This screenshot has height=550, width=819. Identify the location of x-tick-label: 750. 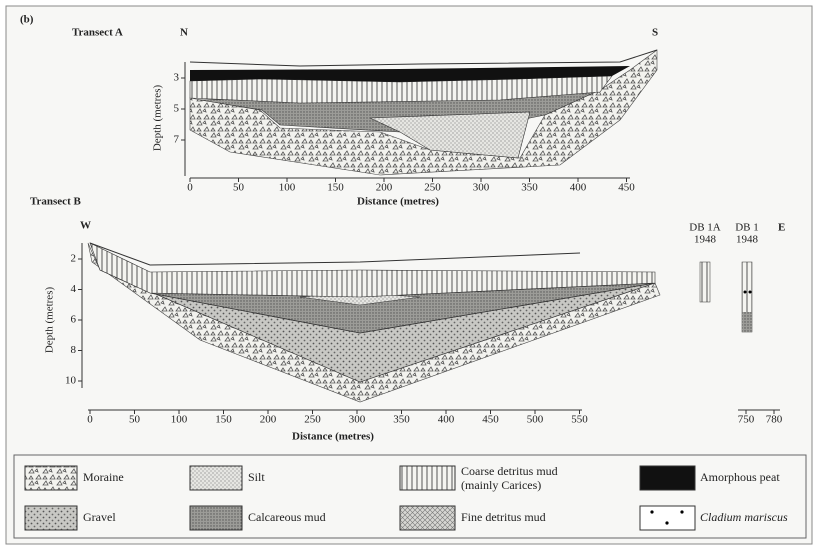
(746, 420).